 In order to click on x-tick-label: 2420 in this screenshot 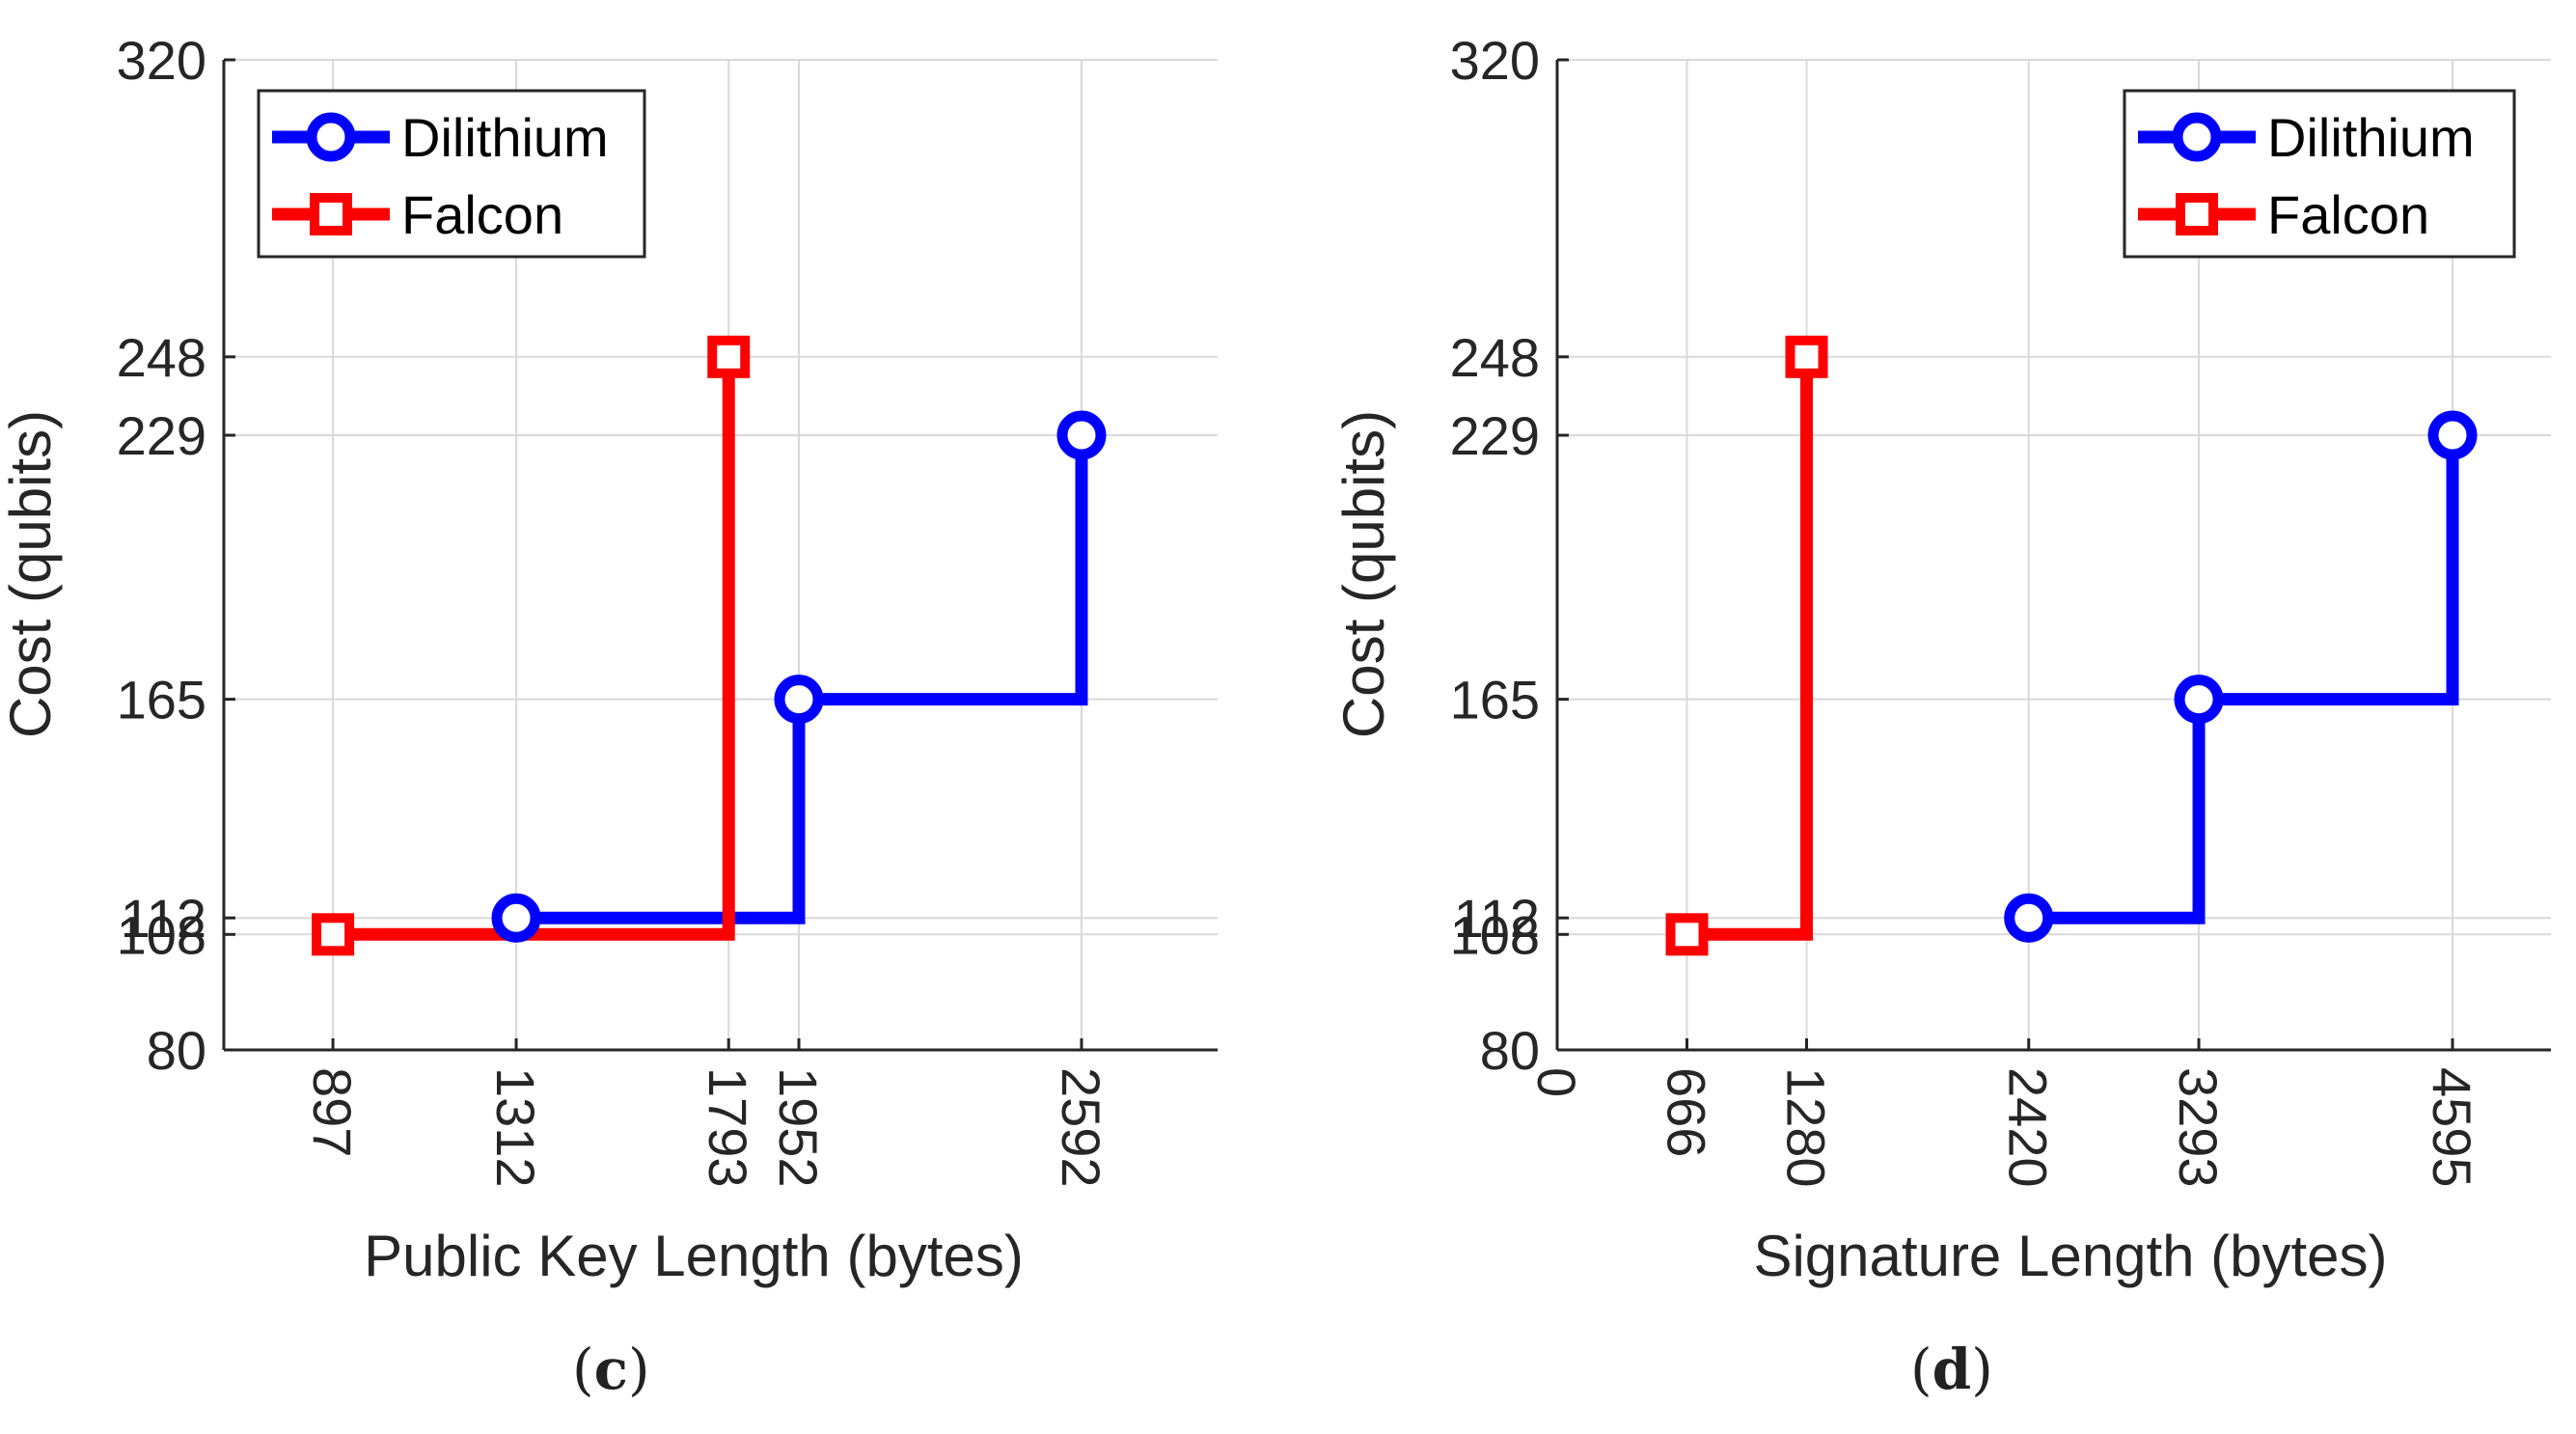, I will do `click(2029, 1127)`.